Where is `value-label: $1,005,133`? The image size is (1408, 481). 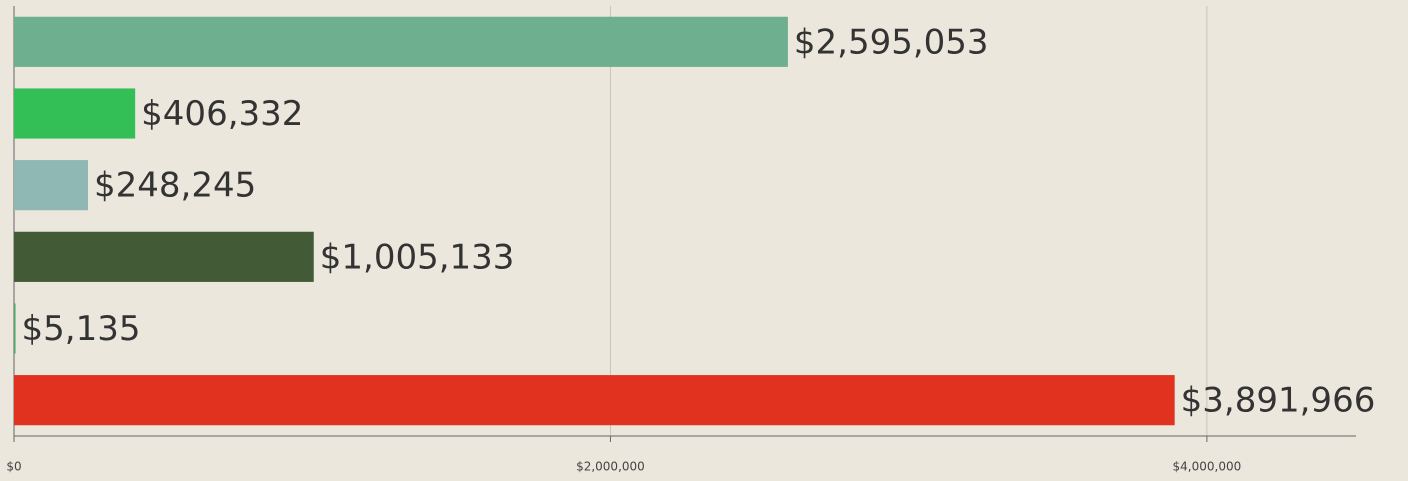
value-label: $1,005,133 is located at coordinates (417, 257).